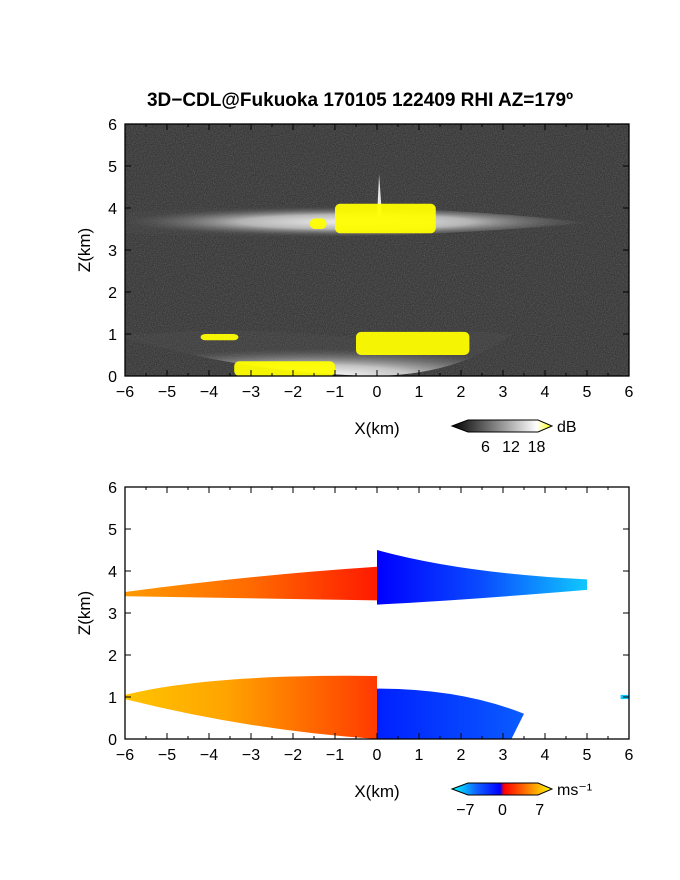 This screenshot has height=880, width=680. Describe the element at coordinates (502, 810) in the screenshot. I see `colorbar-tick-label: 0` at that location.